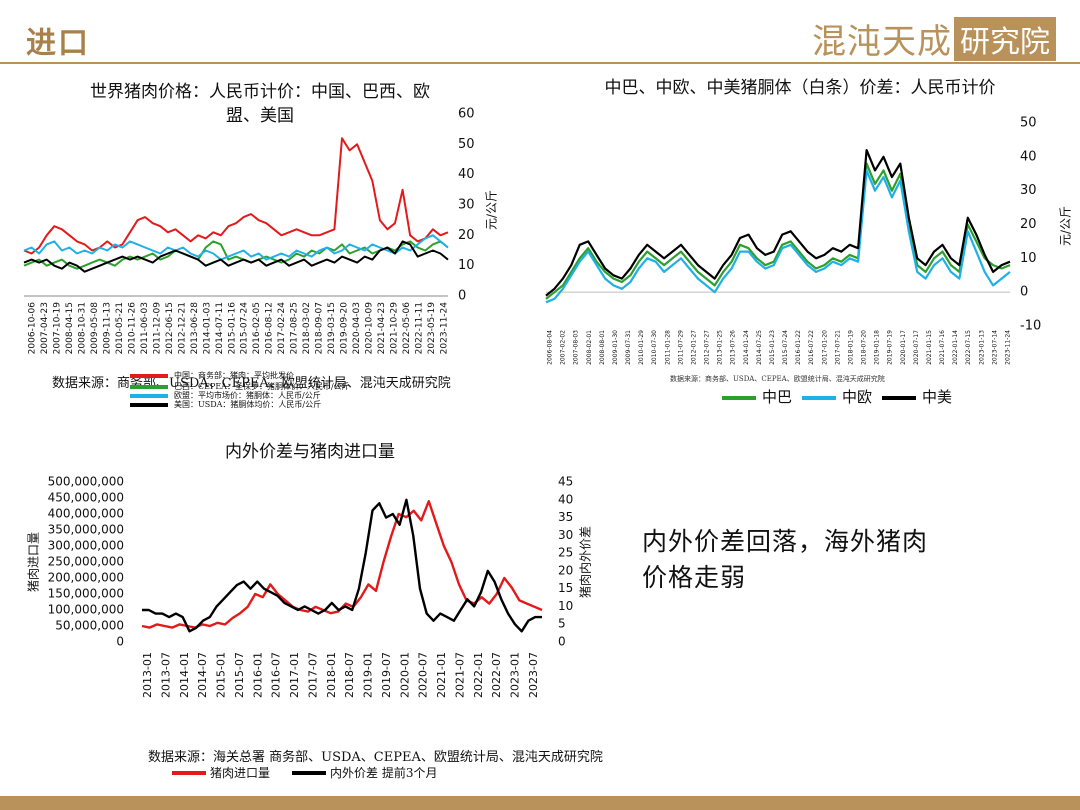 The image size is (1080, 810). What do you see at coordinates (386, 675) in the screenshot?
I see `chart-c-x-tick: 2019-07` at bounding box center [386, 675].